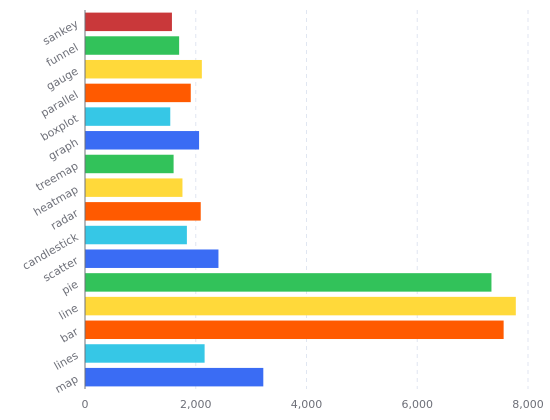  What do you see at coordinates (128, 116) in the screenshot?
I see `bar-boxplot` at bounding box center [128, 116].